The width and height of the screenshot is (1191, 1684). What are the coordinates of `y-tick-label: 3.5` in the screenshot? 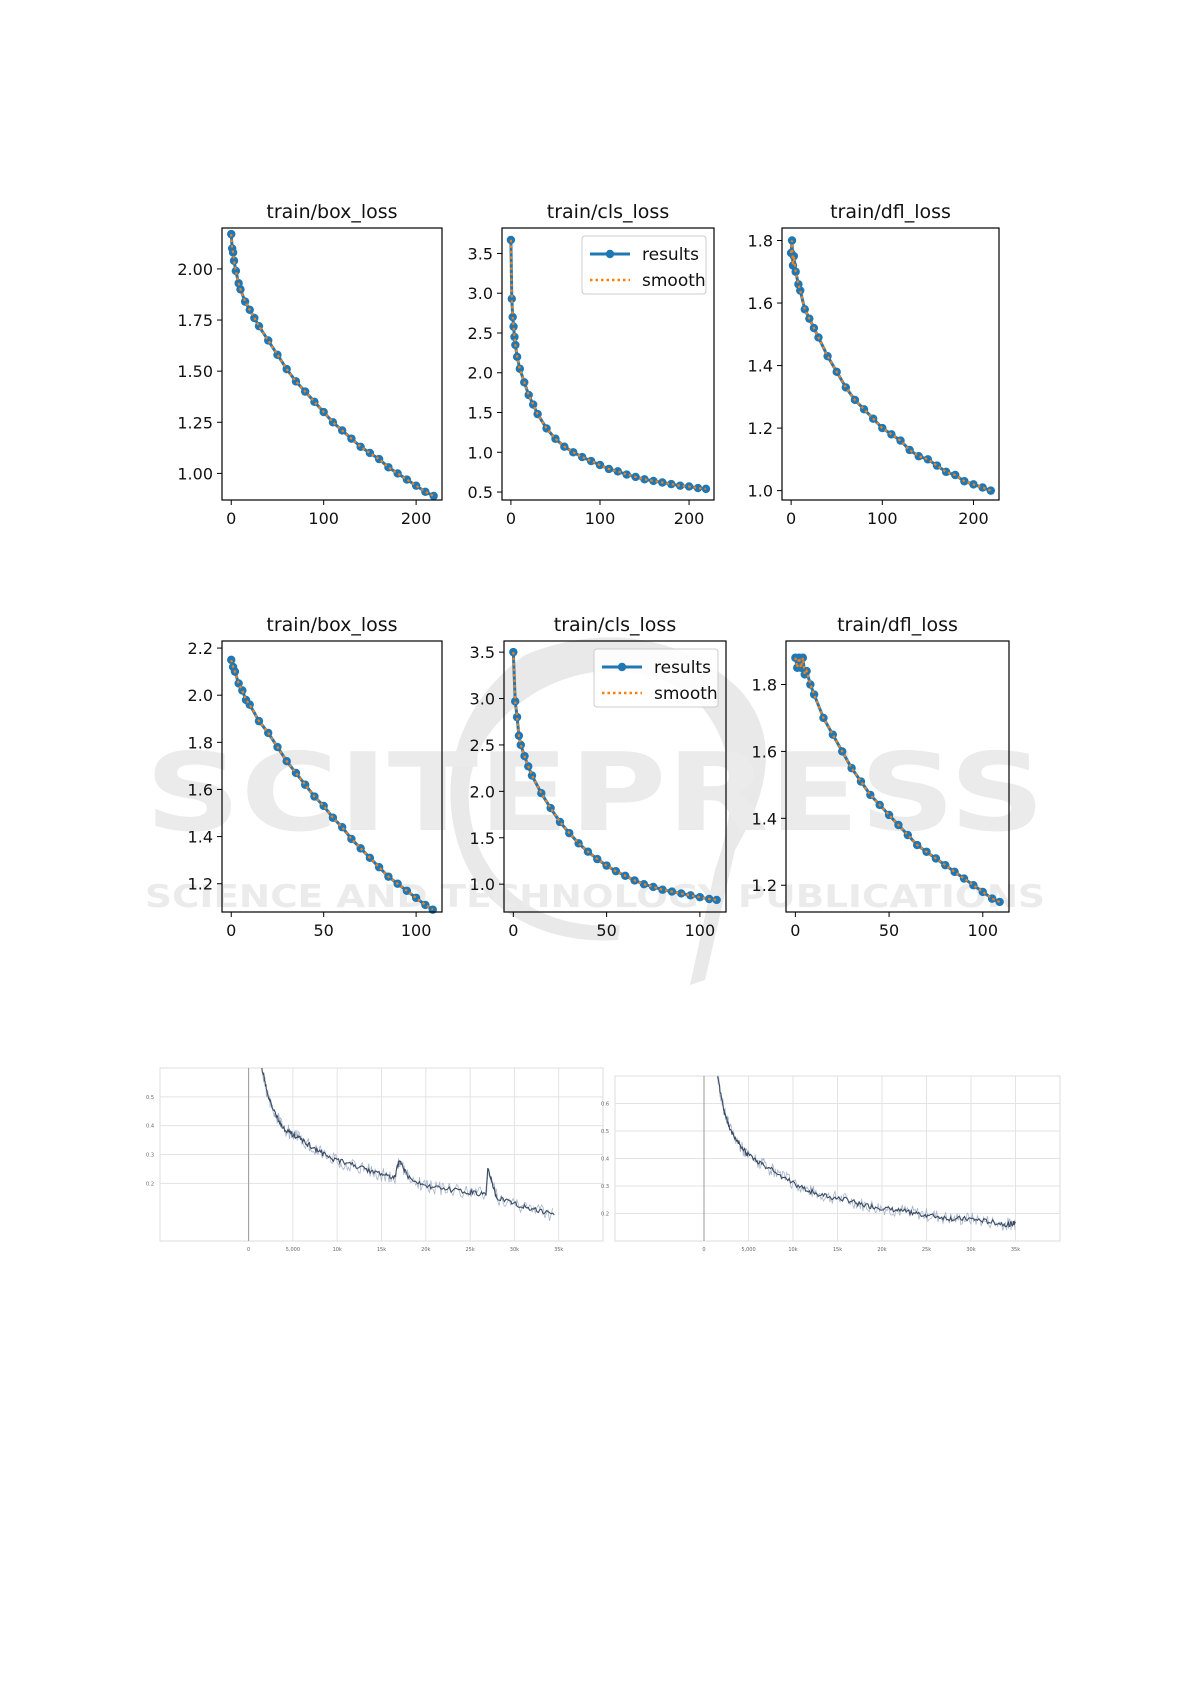 It's located at (480, 253).